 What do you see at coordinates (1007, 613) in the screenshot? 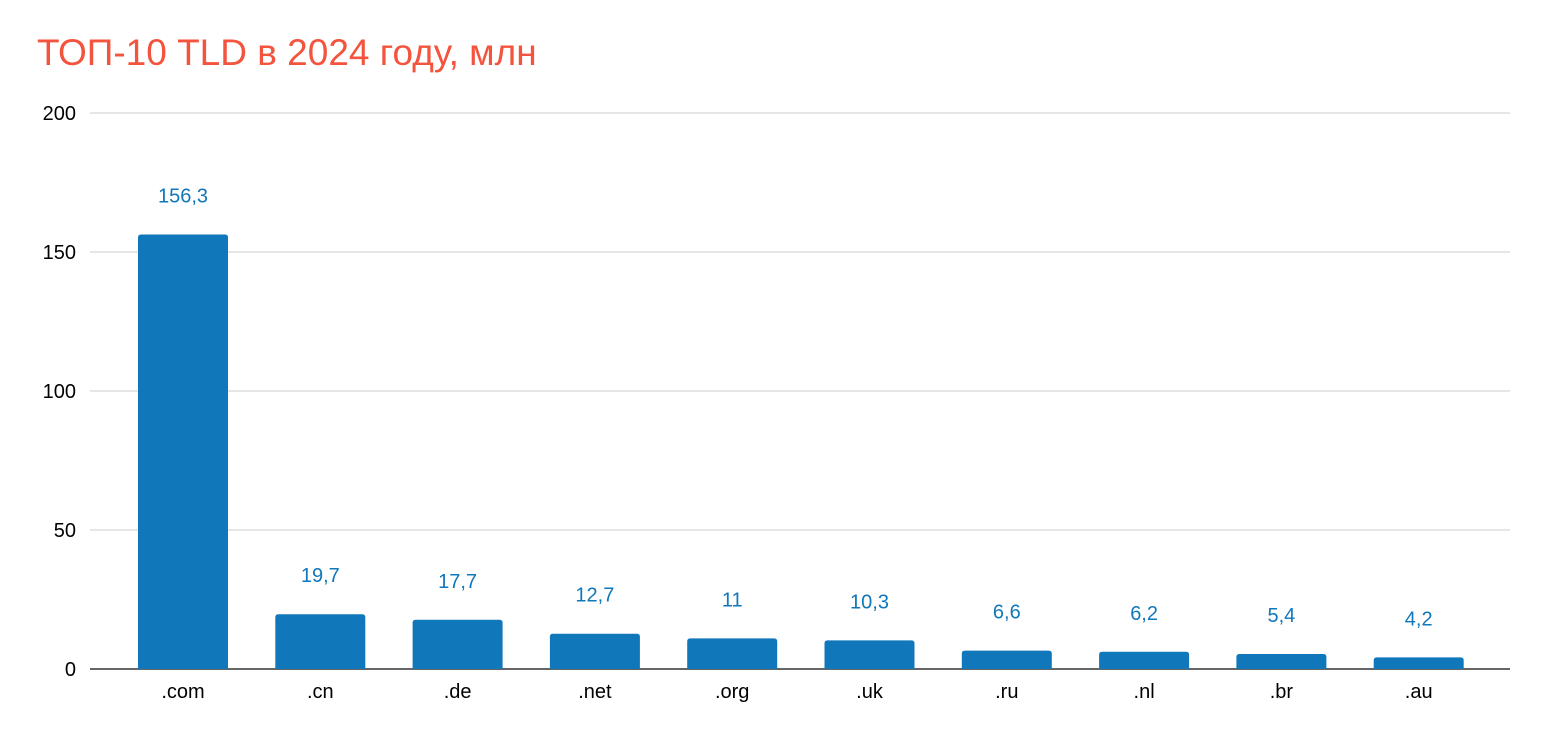
I see `data-label: 6,6` at bounding box center [1007, 613].